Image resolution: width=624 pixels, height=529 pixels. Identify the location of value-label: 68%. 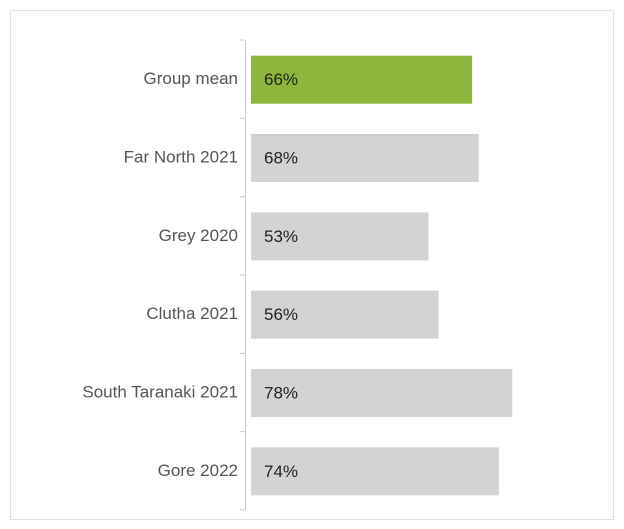
(281, 157).